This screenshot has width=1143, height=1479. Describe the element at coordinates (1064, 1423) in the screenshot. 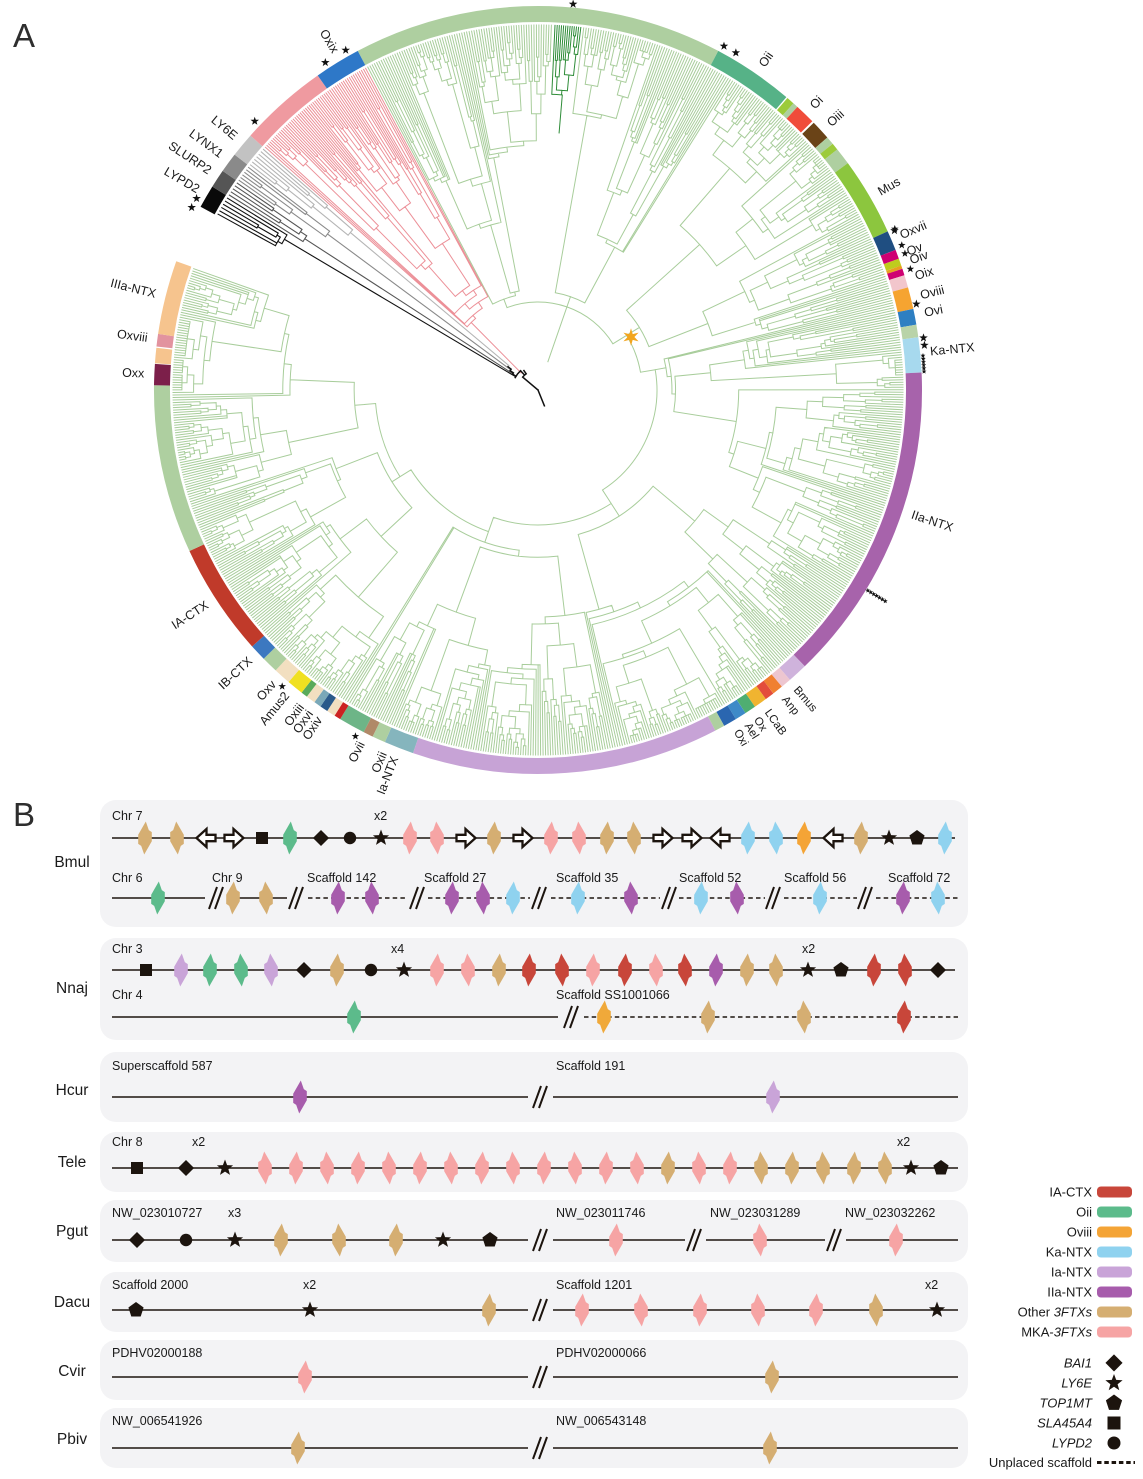

I see `svg-text: SLA45A4` at that location.